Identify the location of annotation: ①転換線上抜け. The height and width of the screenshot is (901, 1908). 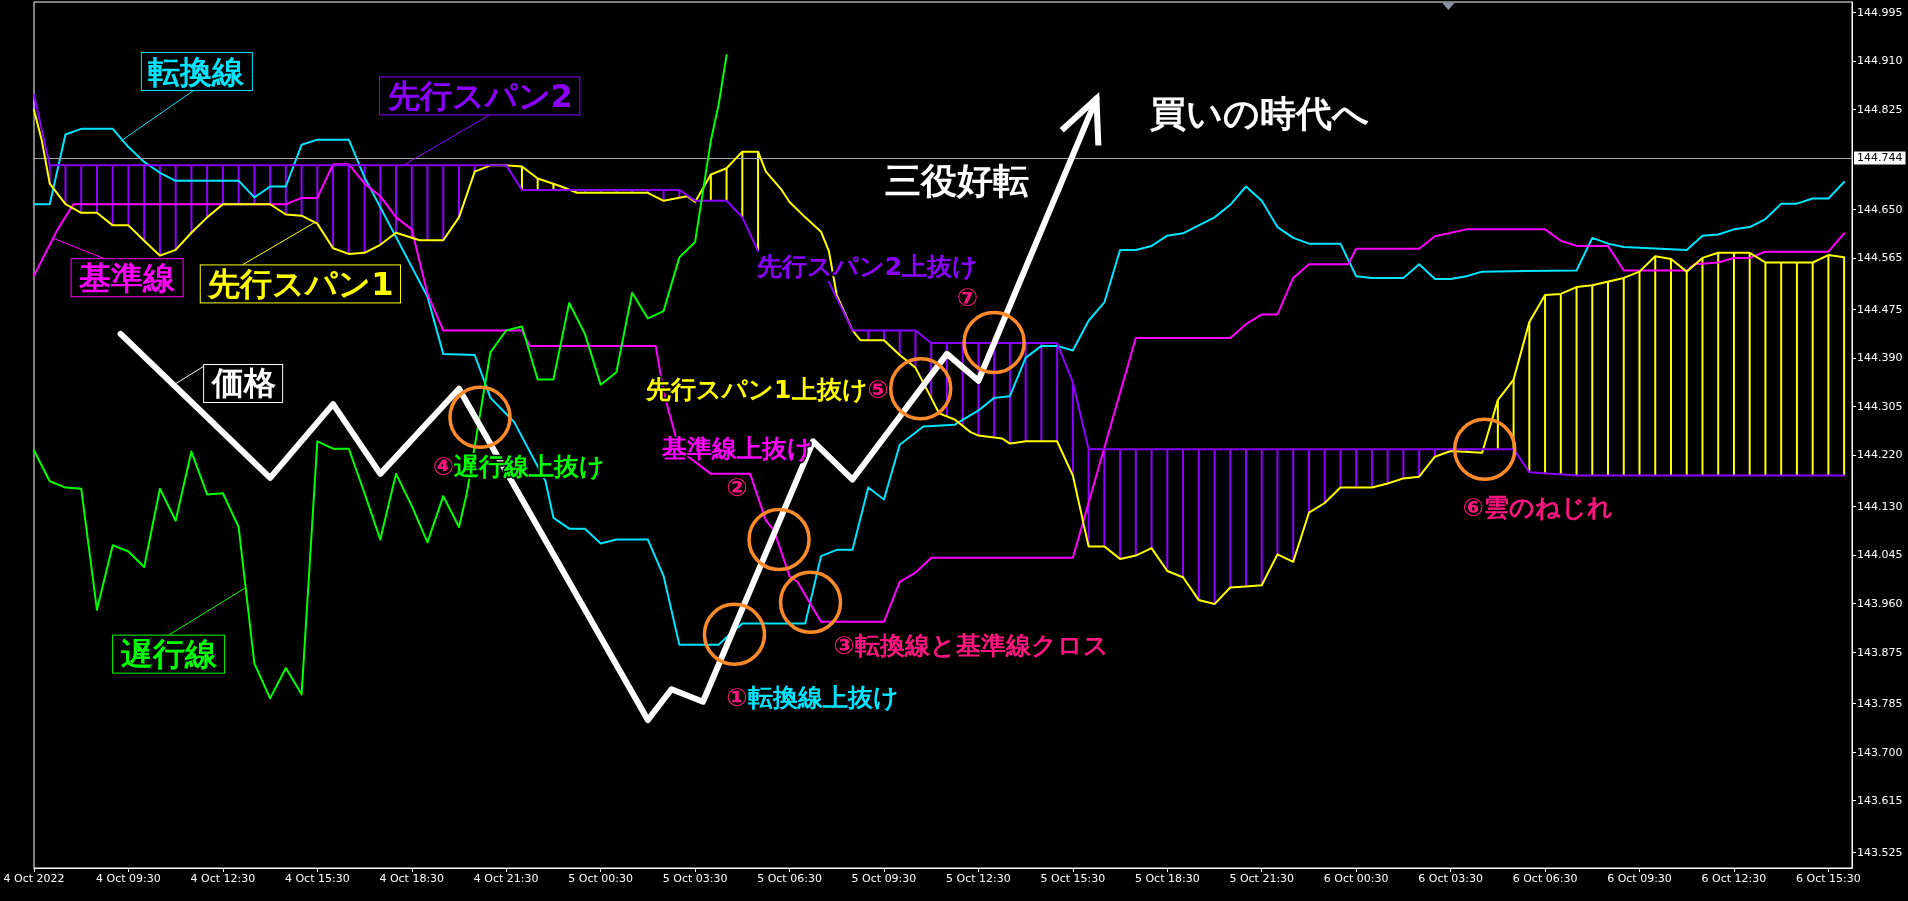
(812, 698).